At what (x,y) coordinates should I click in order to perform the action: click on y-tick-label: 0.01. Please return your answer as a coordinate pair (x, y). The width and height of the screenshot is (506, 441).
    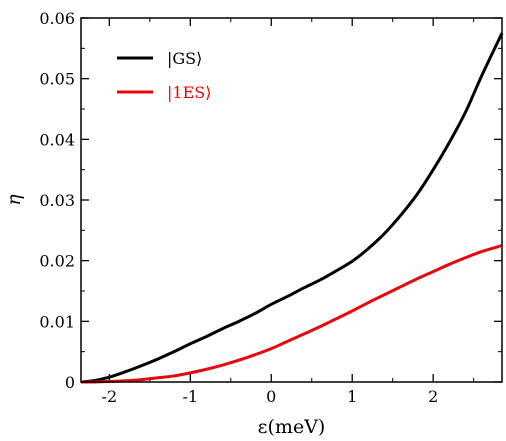
    Looking at the image, I should click on (57, 321).